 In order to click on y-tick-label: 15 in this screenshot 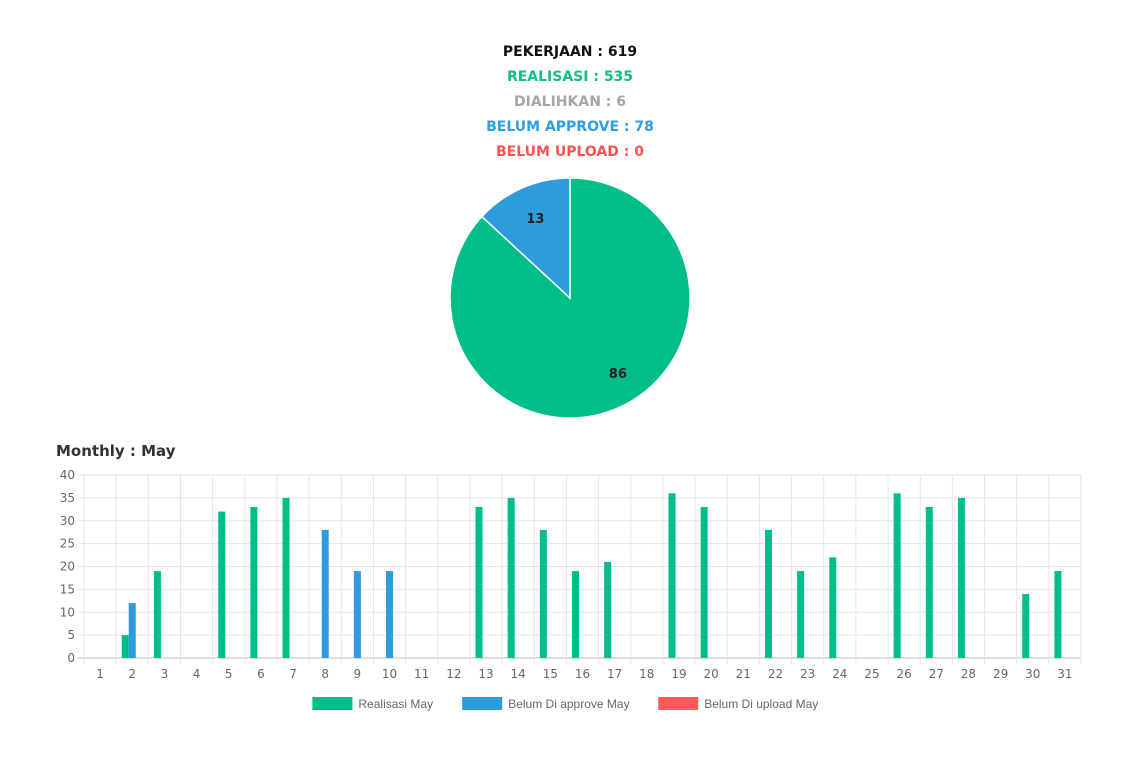, I will do `click(67, 589)`.